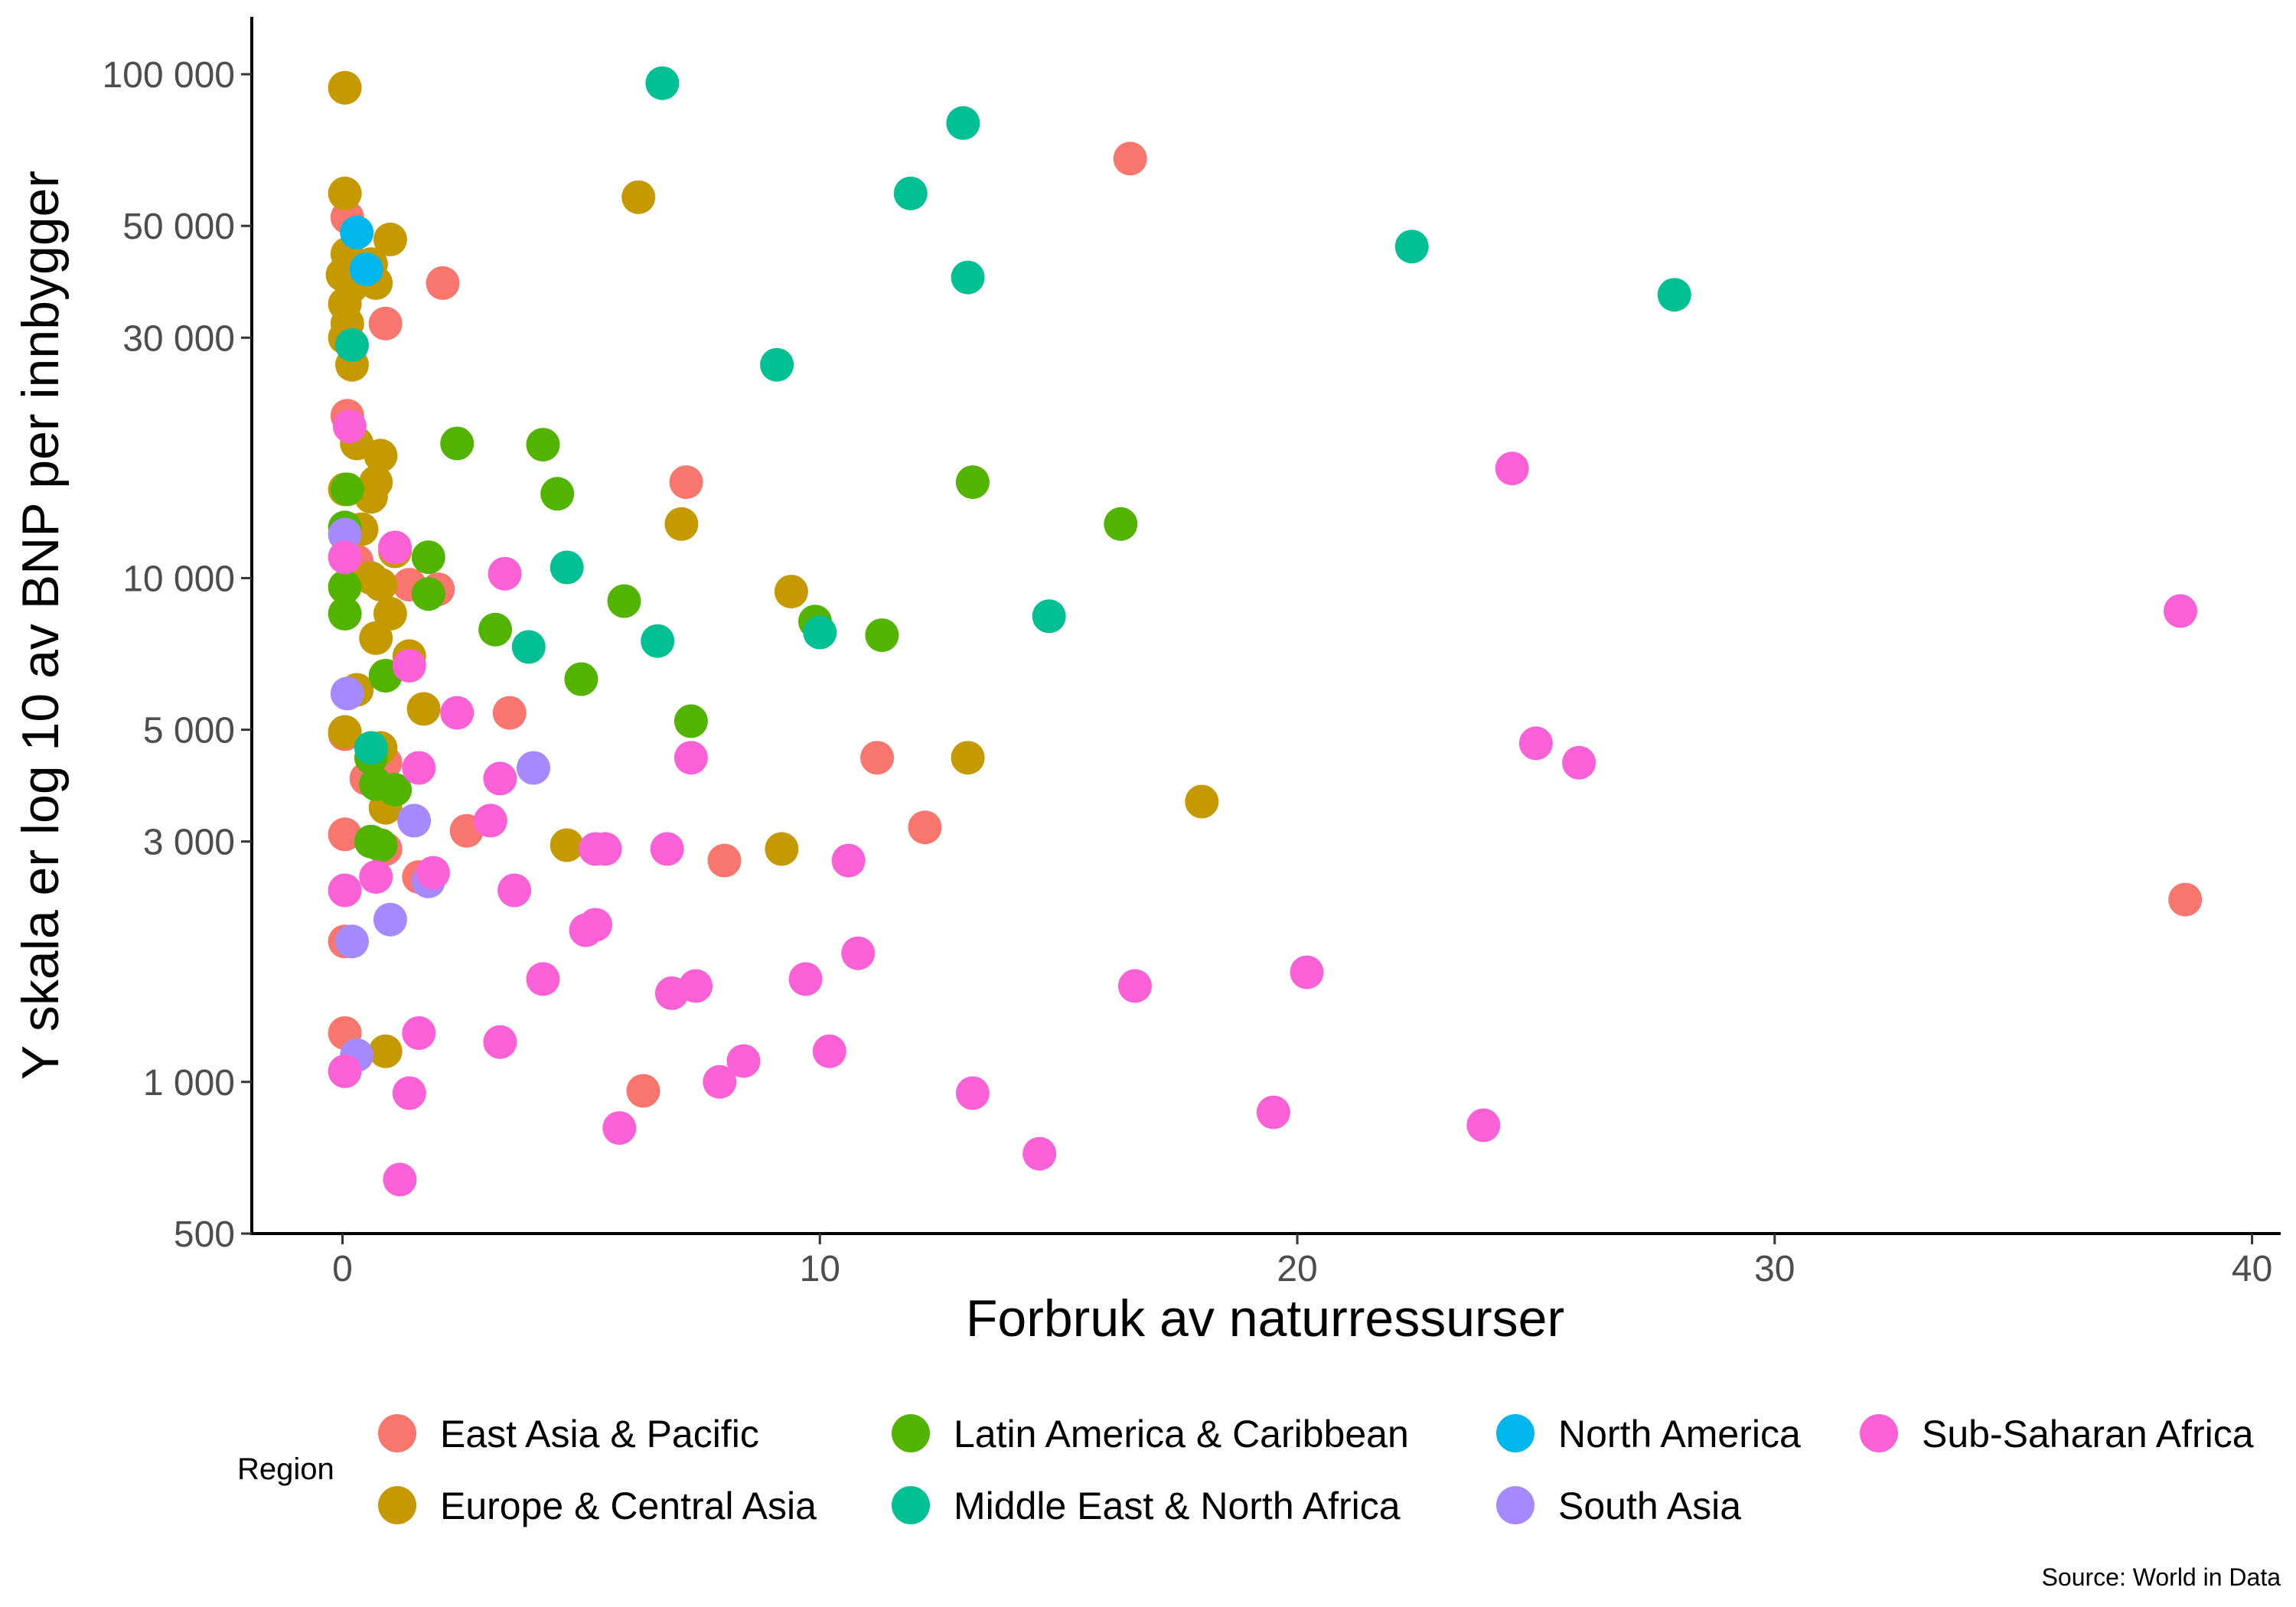 This screenshot has height=1607, width=2296. I want to click on y-tick-label: 10 000, so click(178, 579).